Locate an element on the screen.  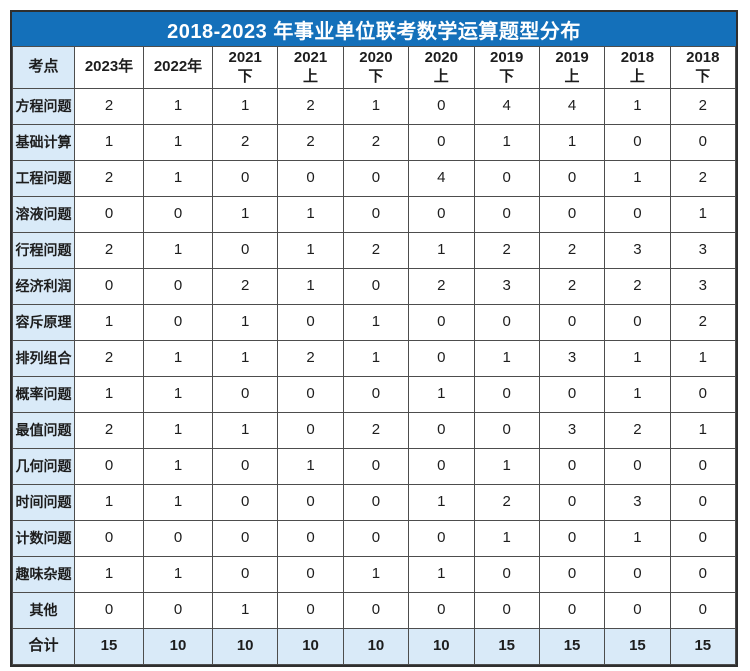
table-row: 经济利润 0 0 2 1 0 2 3 2 2 3 is located at coordinates (374, 286).